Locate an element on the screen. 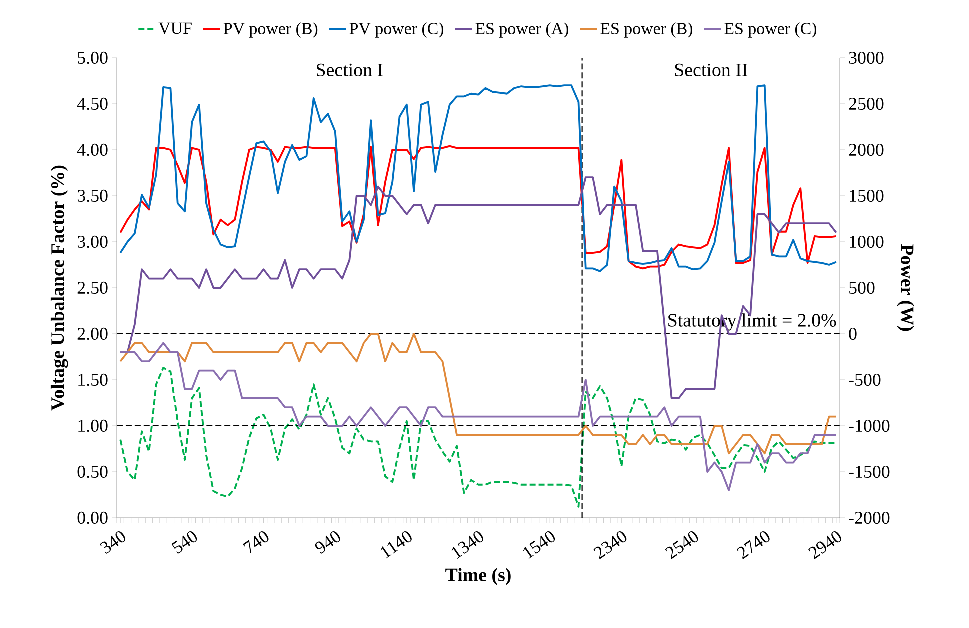 Image resolution: width=969 pixels, height=628 pixels. y2-tick-label: -500 is located at coordinates (865, 380).